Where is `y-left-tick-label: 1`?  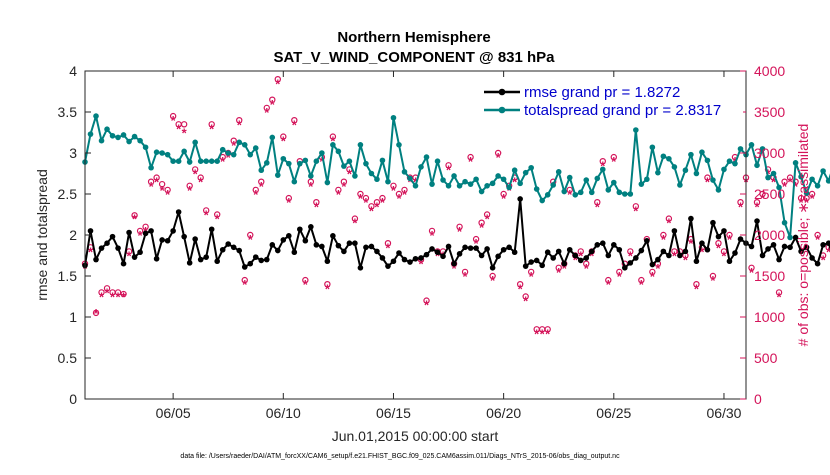
y-left-tick-label: 1 is located at coordinates (73, 317).